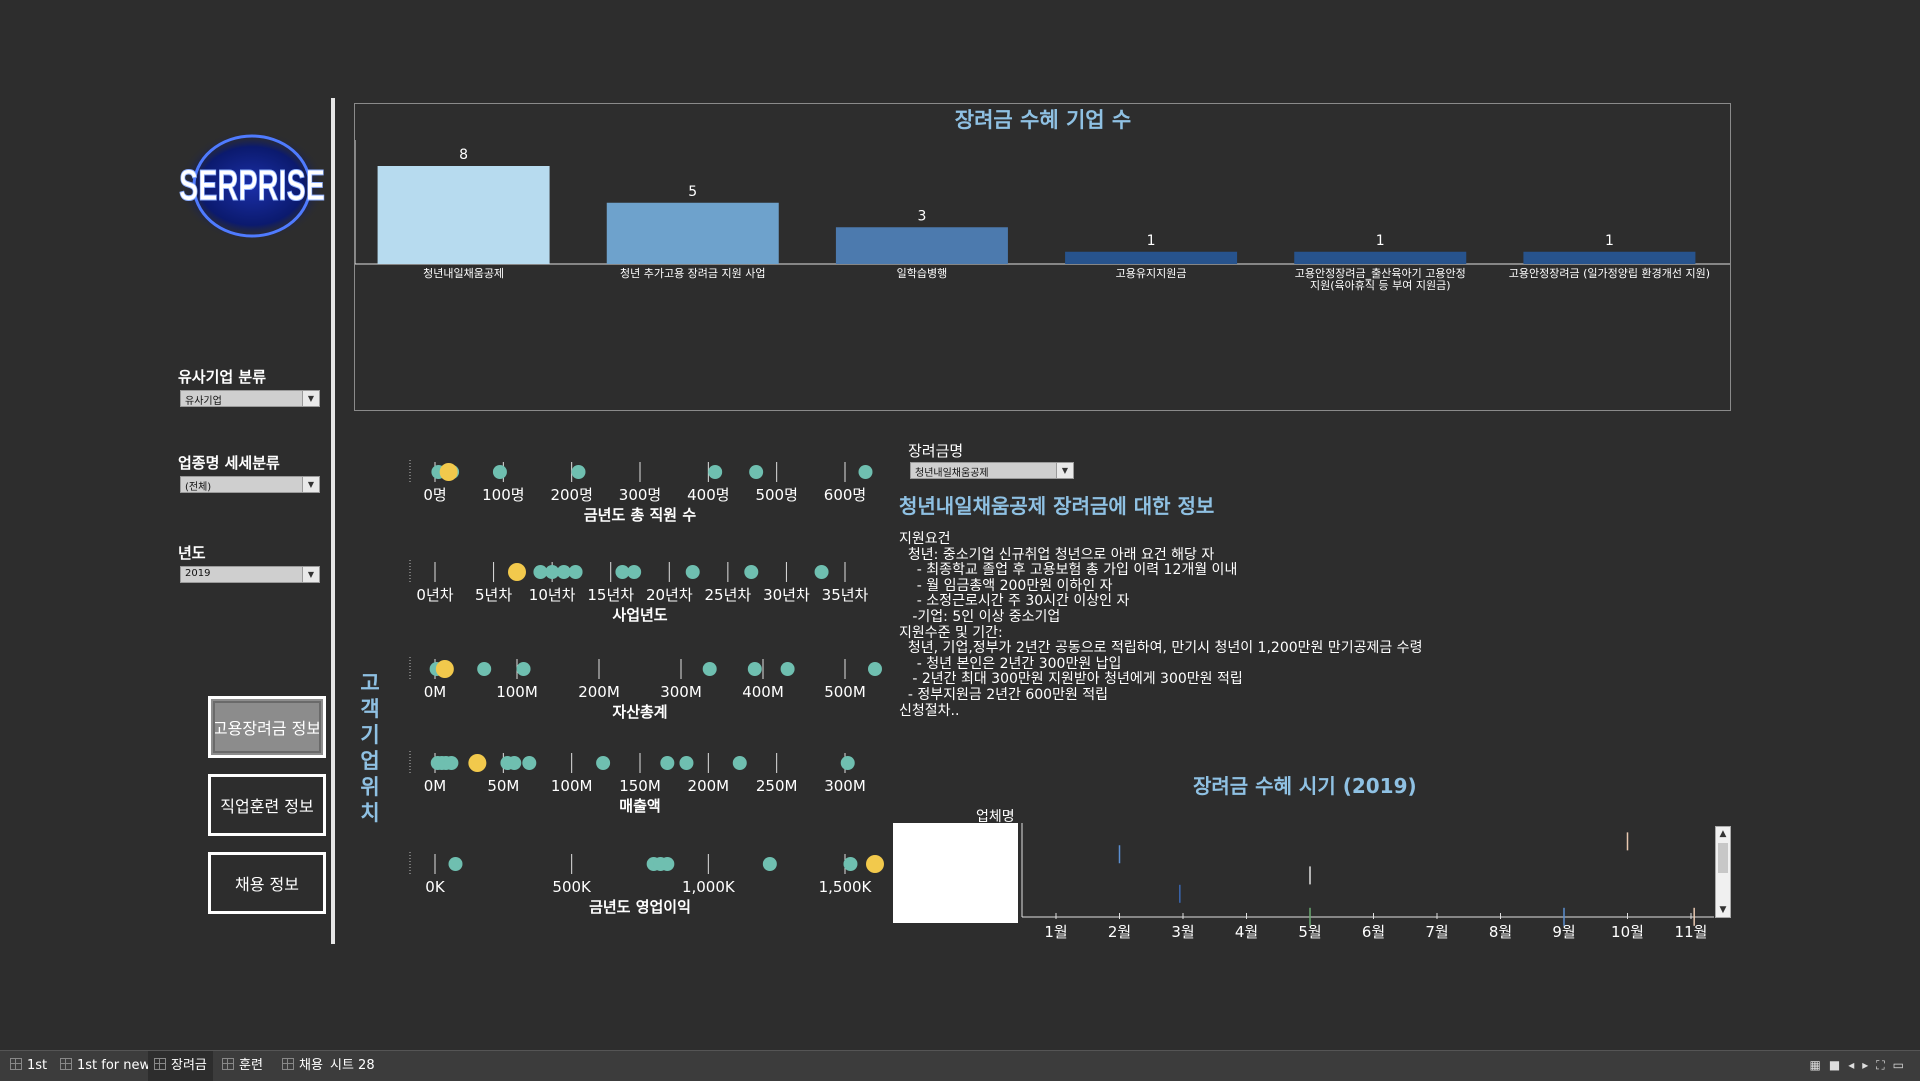 The image size is (1920, 1081). What do you see at coordinates (267, 727) in the screenshot?
I see `subsidy-info-button: 고용장려금 정보` at bounding box center [267, 727].